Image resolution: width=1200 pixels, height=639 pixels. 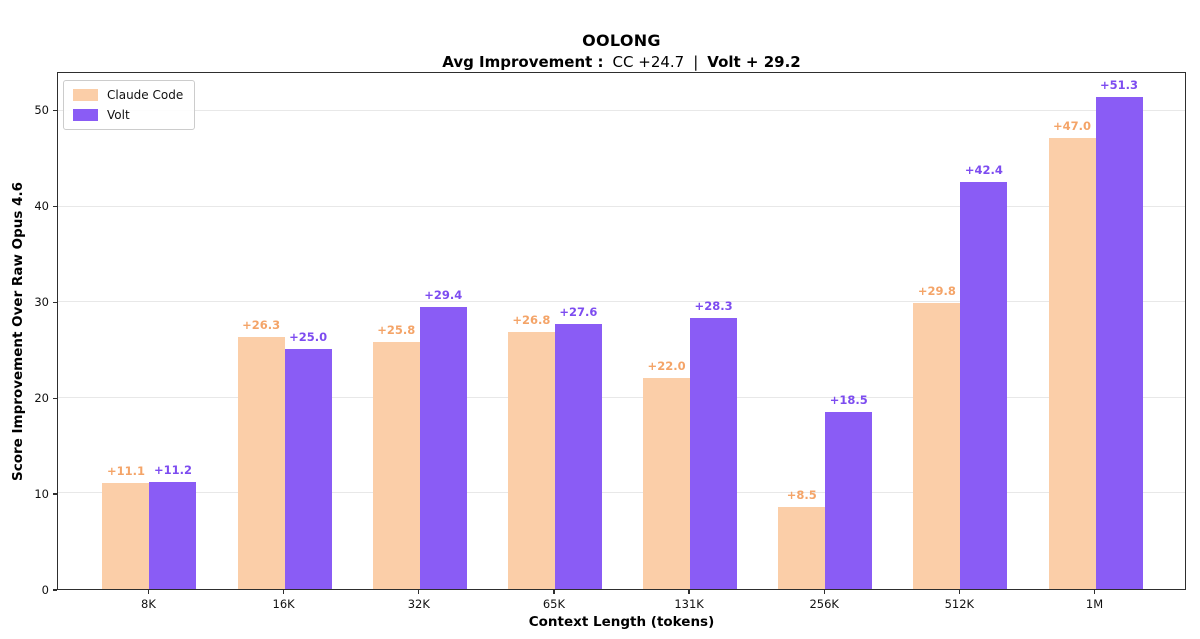 I want to click on legend-item: Volt, so click(x=128, y=115).